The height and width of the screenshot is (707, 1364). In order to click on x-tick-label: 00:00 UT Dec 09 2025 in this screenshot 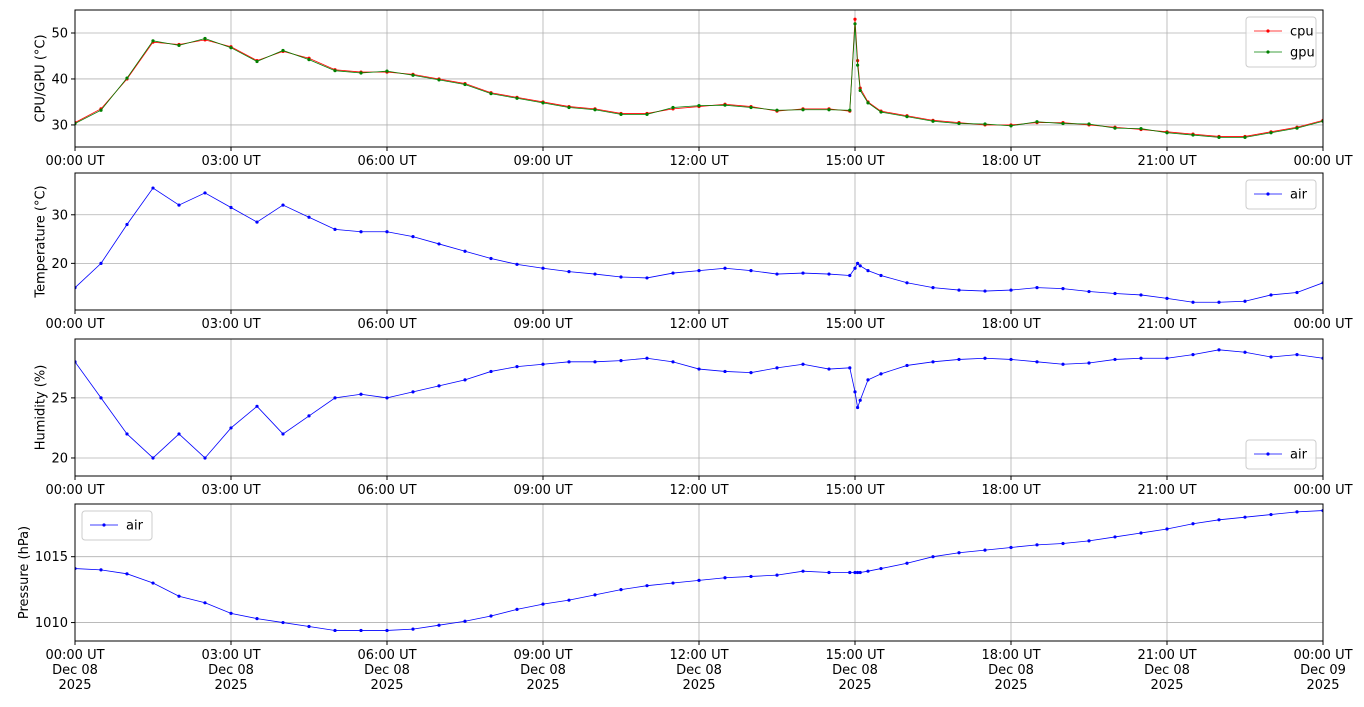, I will do `click(1322, 670)`.